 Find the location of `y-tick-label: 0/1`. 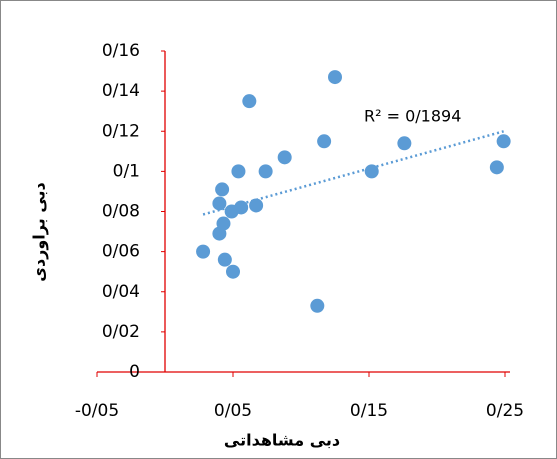

y-tick-label: 0/1 is located at coordinates (126, 171).